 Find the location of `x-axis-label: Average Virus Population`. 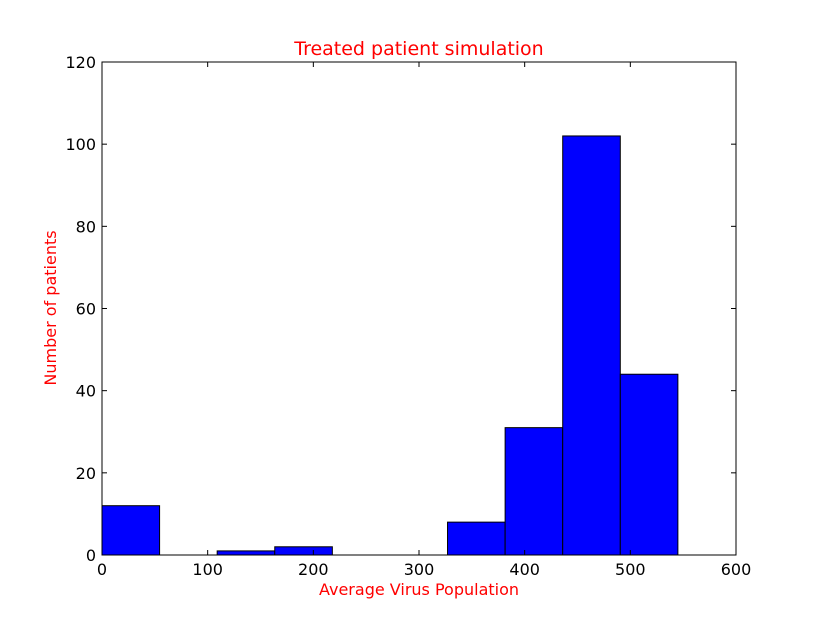

x-axis-label: Average Virus Population is located at coordinates (419, 589).